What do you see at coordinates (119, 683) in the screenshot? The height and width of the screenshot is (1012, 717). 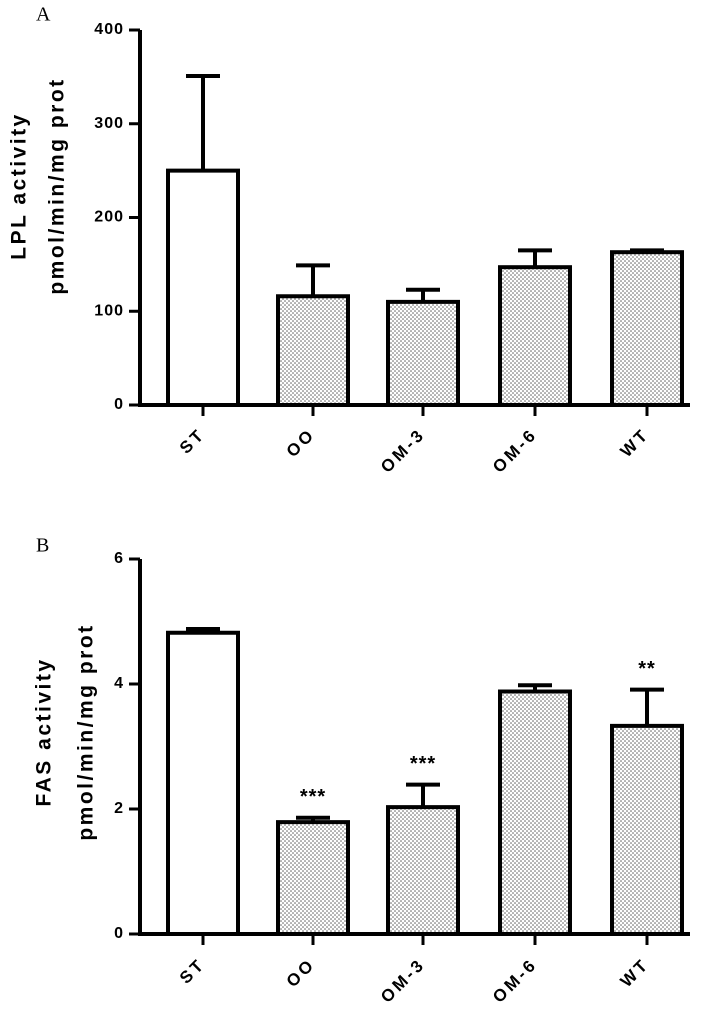 I see `y-tick-label: 4` at bounding box center [119, 683].